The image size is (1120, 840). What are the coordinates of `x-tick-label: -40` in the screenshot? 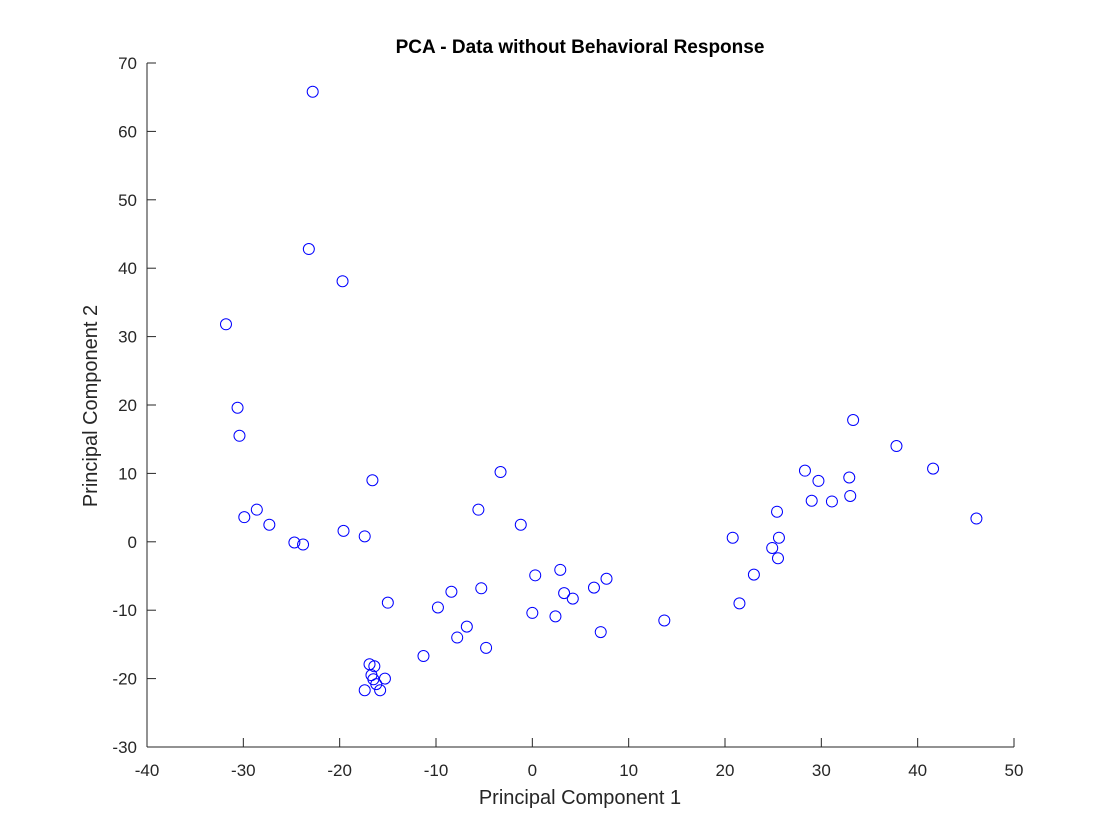 It's located at (147, 770).